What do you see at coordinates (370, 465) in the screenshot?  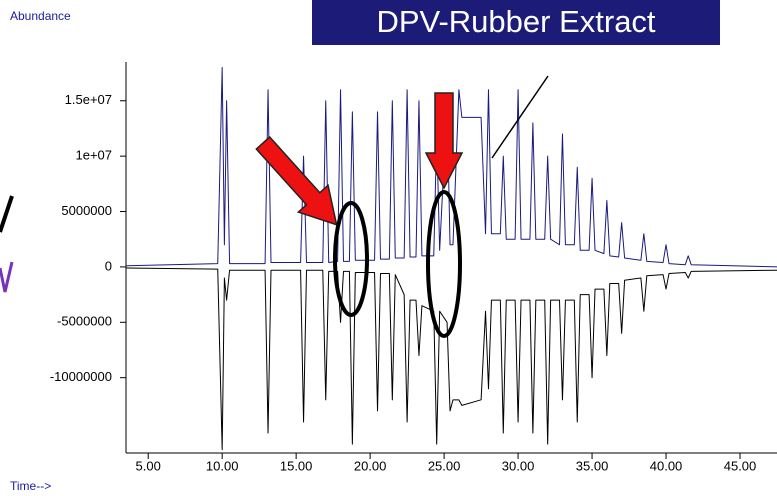 I see `x-tick-label: 20.00` at bounding box center [370, 465].